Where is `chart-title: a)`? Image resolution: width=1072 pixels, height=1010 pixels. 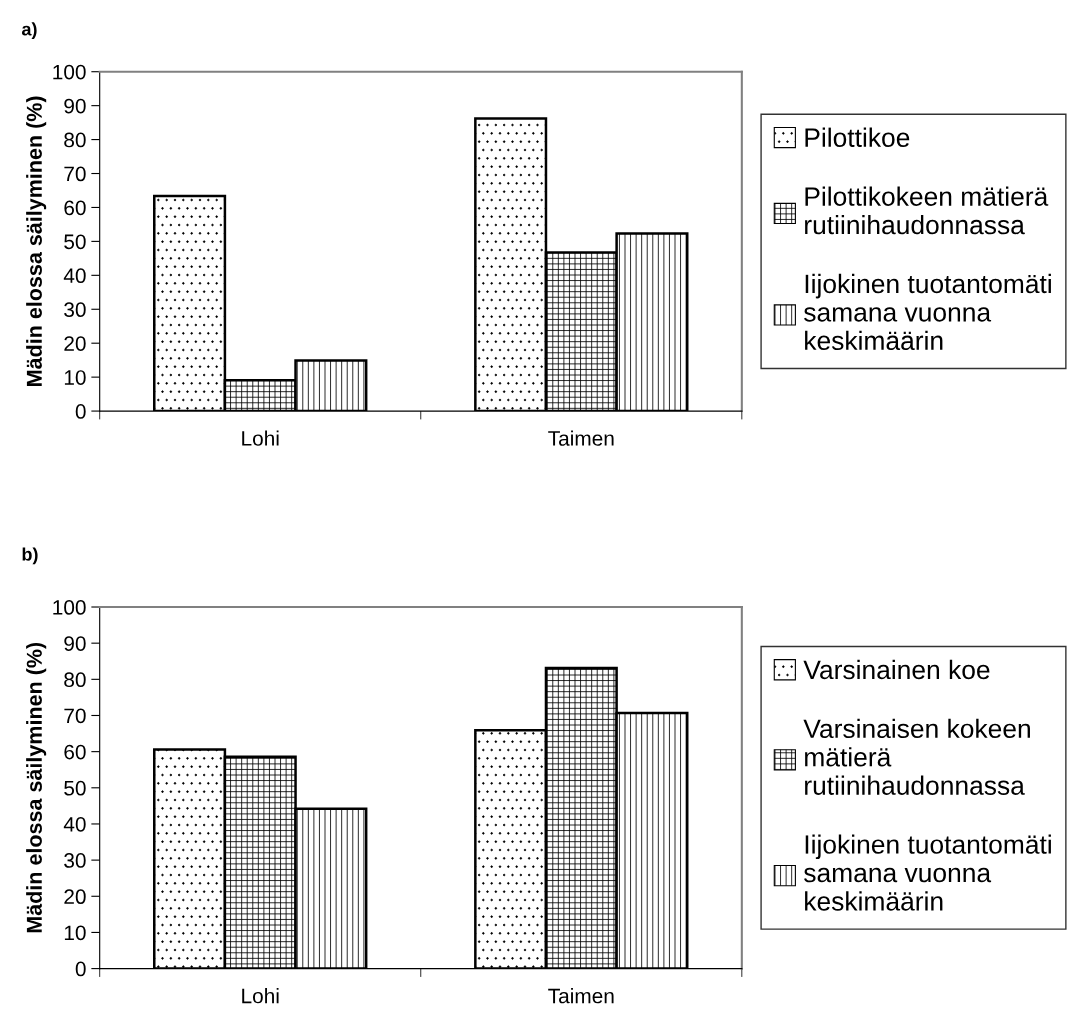 chart-title: a) is located at coordinates (29, 31).